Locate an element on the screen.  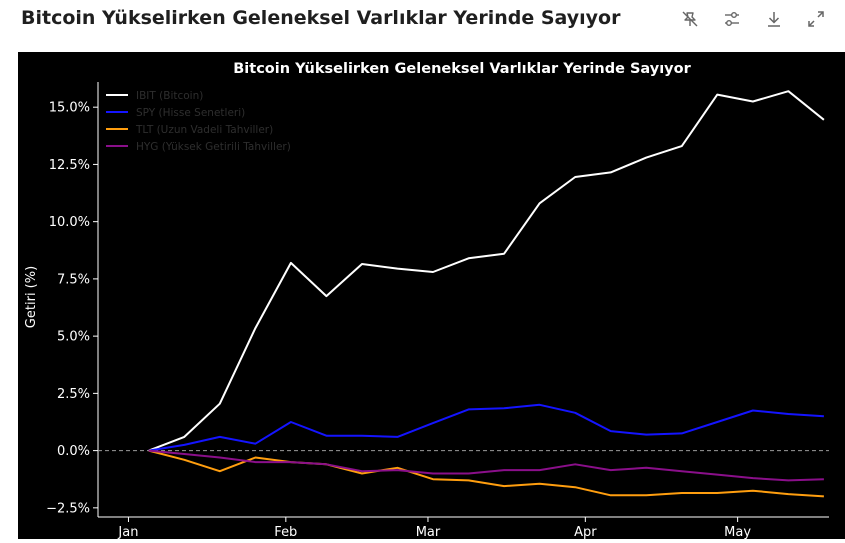
y-axis-label: Getiri (%) is located at coordinates (31, 297).